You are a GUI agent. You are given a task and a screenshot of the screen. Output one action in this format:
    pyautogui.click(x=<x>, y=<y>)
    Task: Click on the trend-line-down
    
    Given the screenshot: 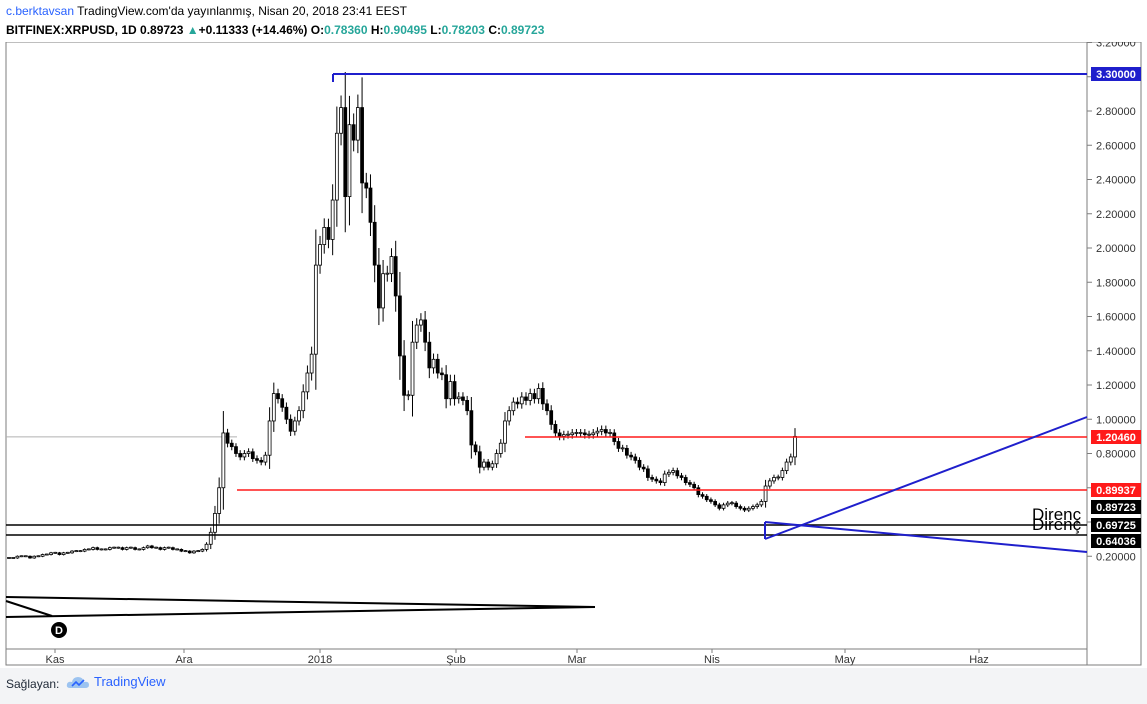 What is the action you would take?
    pyautogui.click(x=926, y=537)
    